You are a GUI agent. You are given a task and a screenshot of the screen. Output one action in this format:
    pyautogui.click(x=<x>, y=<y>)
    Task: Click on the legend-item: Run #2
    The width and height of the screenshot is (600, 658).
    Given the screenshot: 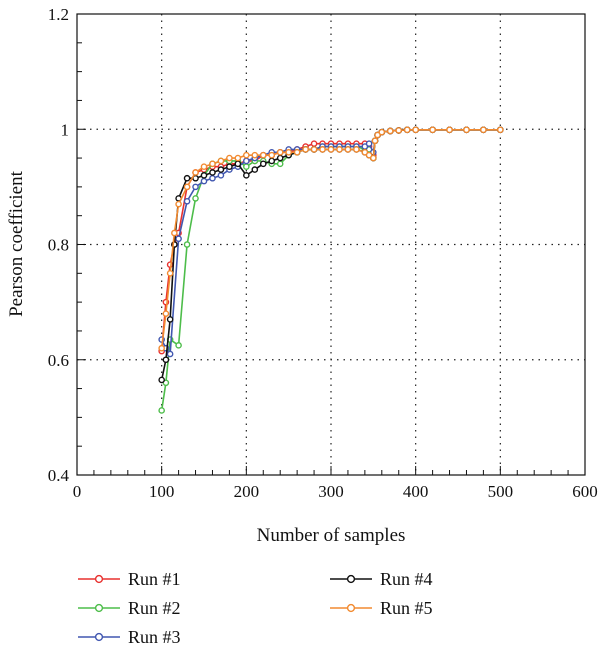 What is the action you would take?
    pyautogui.click(x=129, y=608)
    